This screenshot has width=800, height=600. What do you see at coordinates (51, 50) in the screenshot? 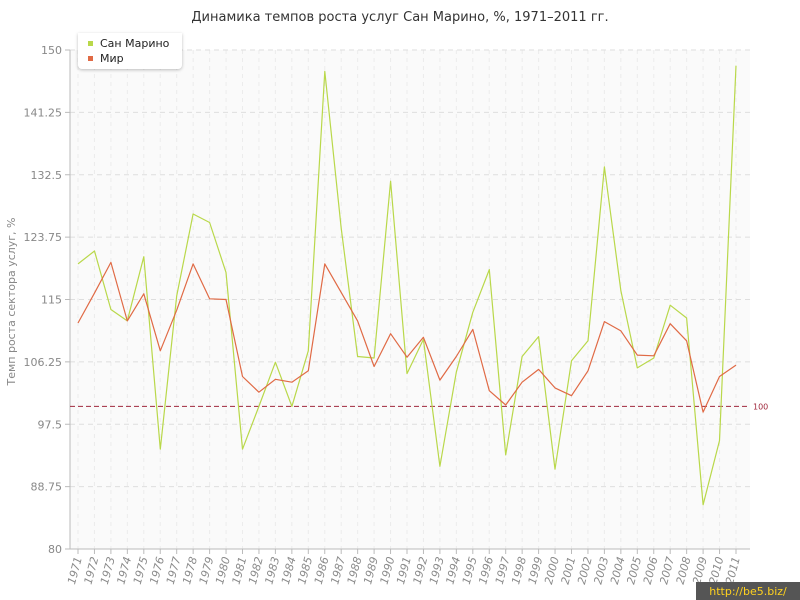
I see `y-tick-label: 150` at bounding box center [51, 50].